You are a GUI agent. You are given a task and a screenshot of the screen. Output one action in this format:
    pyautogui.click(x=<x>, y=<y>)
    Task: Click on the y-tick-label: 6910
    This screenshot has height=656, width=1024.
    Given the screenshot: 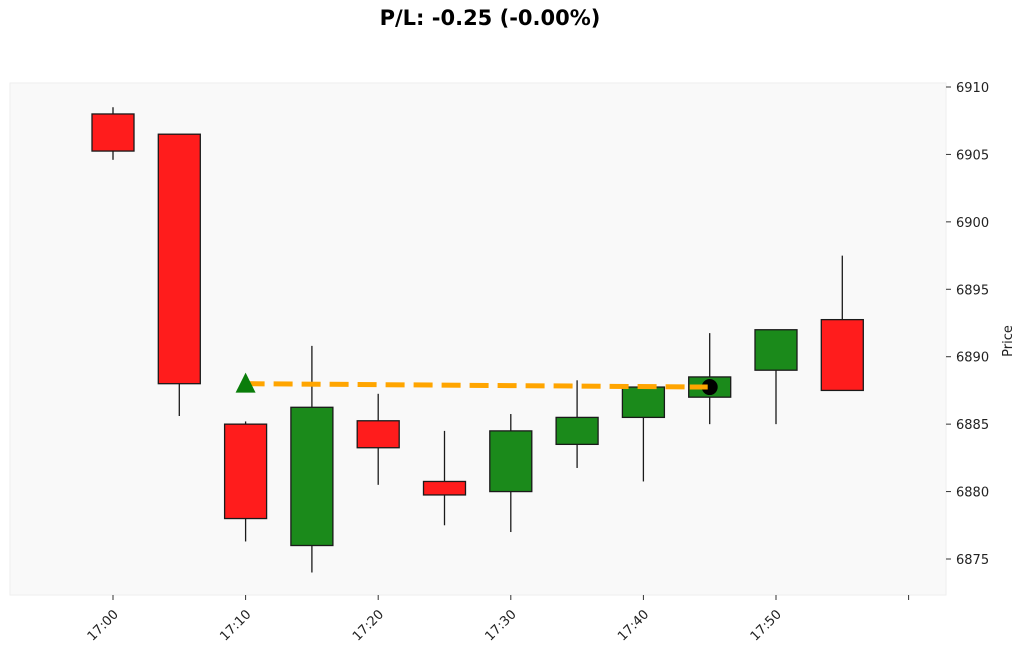 What is the action you would take?
    pyautogui.click(x=972, y=88)
    